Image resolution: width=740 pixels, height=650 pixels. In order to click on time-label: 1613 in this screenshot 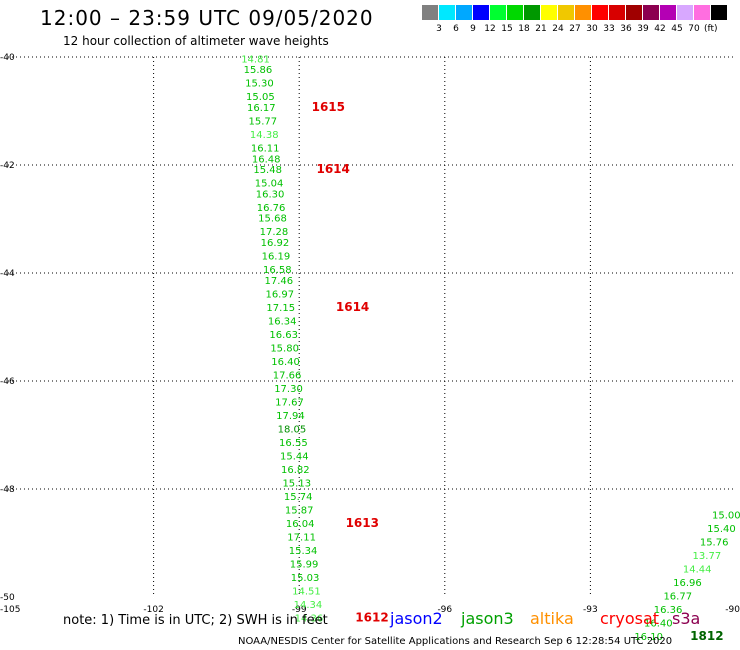, I will do `click(362, 523)`.